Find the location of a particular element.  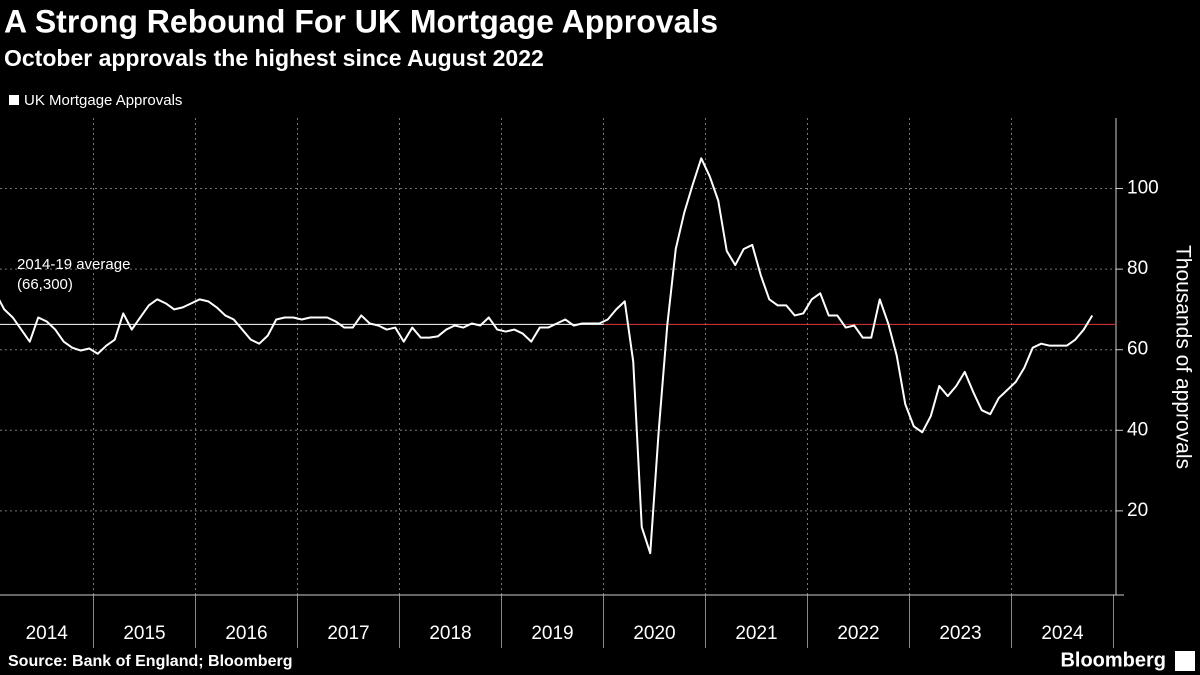

x-tick-label: 2024 is located at coordinates (1062, 633).